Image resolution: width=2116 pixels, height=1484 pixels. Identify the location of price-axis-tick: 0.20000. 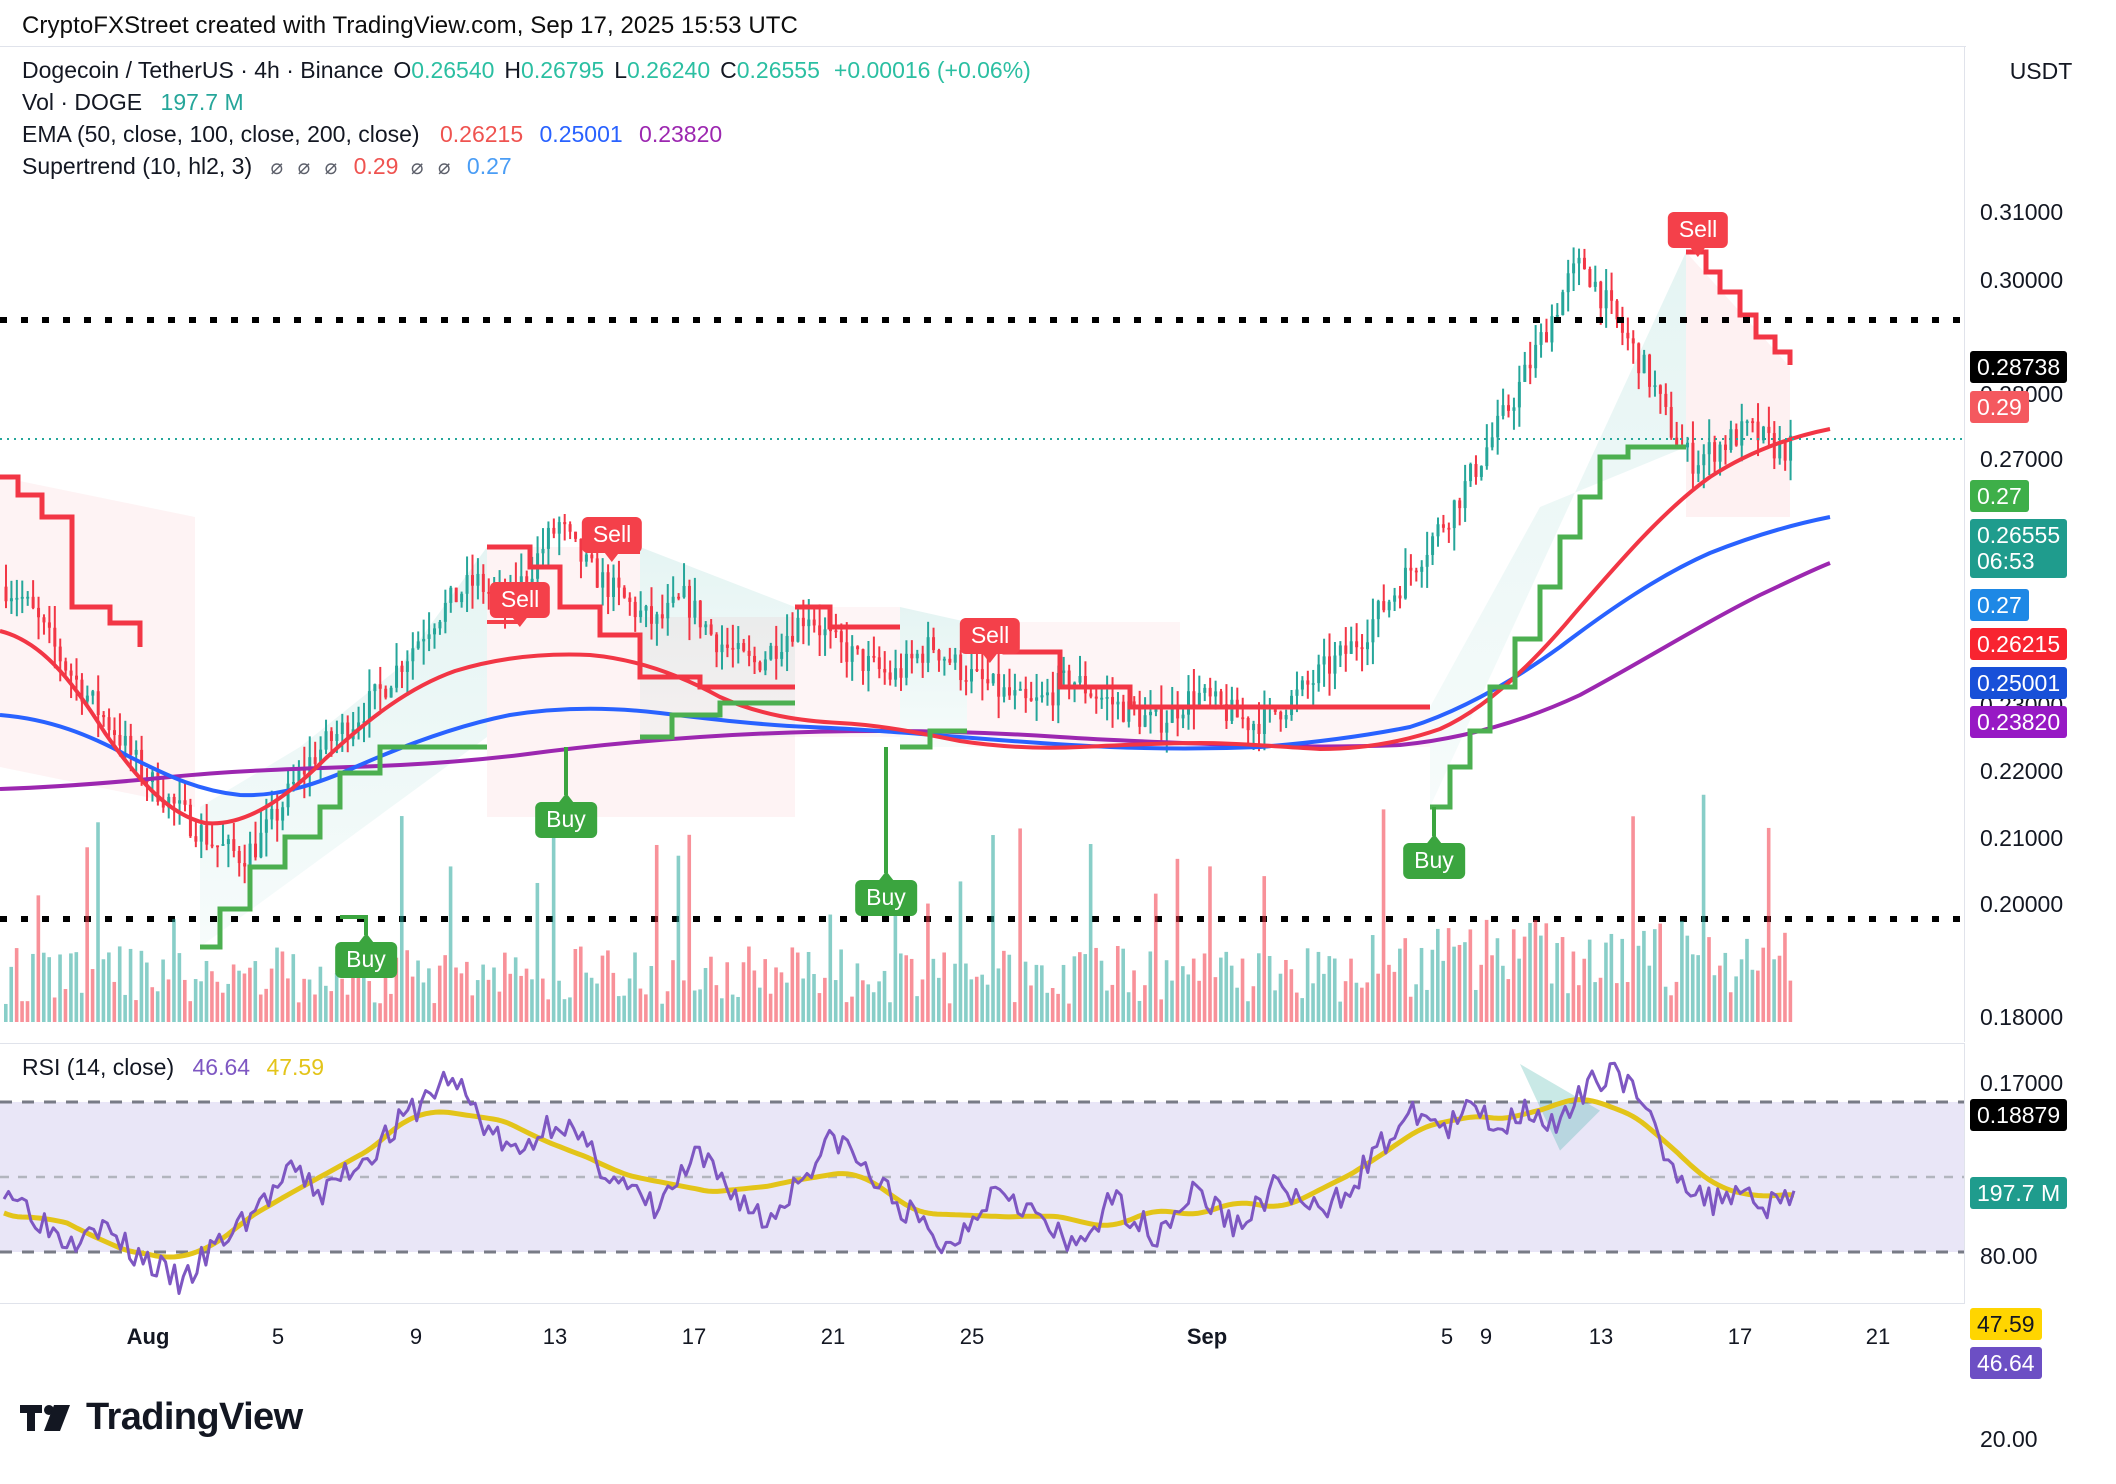
(2022, 904).